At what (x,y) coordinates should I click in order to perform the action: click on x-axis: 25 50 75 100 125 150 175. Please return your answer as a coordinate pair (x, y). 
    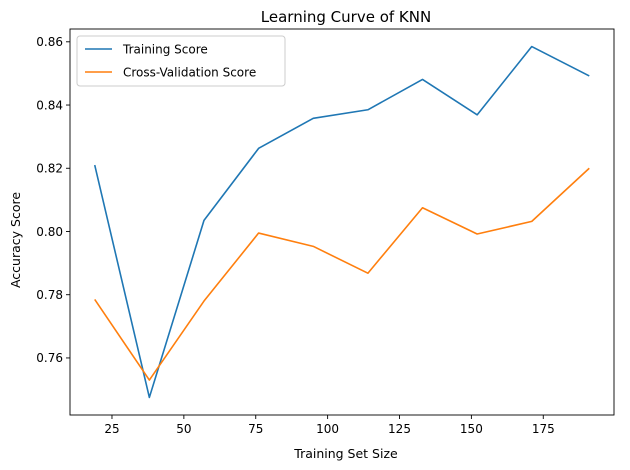
    Looking at the image, I should click on (329, 425).